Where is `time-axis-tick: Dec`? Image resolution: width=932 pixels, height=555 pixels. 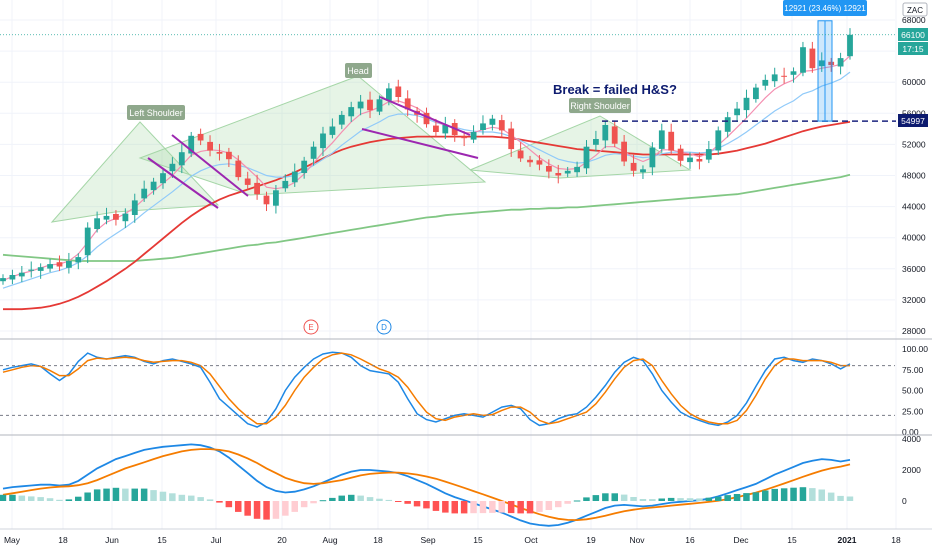 time-axis-tick: Dec is located at coordinates (741, 540).